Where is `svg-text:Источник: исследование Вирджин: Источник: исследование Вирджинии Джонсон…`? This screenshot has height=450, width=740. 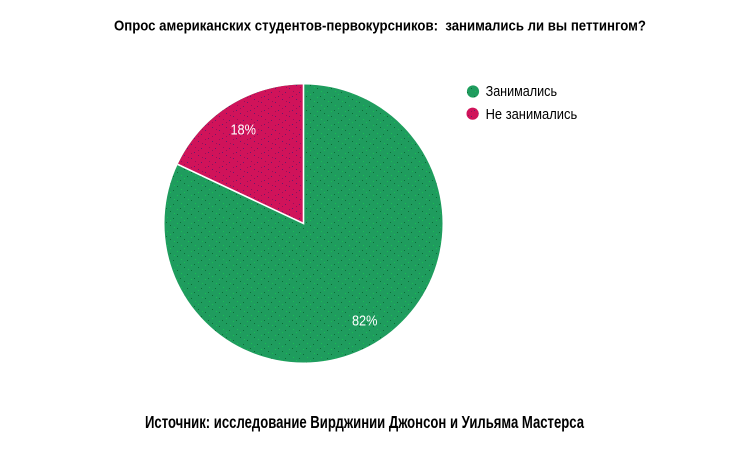 svg-text:Источник: исследование Вирджин: Источник: исследование Вирджинии Джонсон… is located at coordinates (364, 422).